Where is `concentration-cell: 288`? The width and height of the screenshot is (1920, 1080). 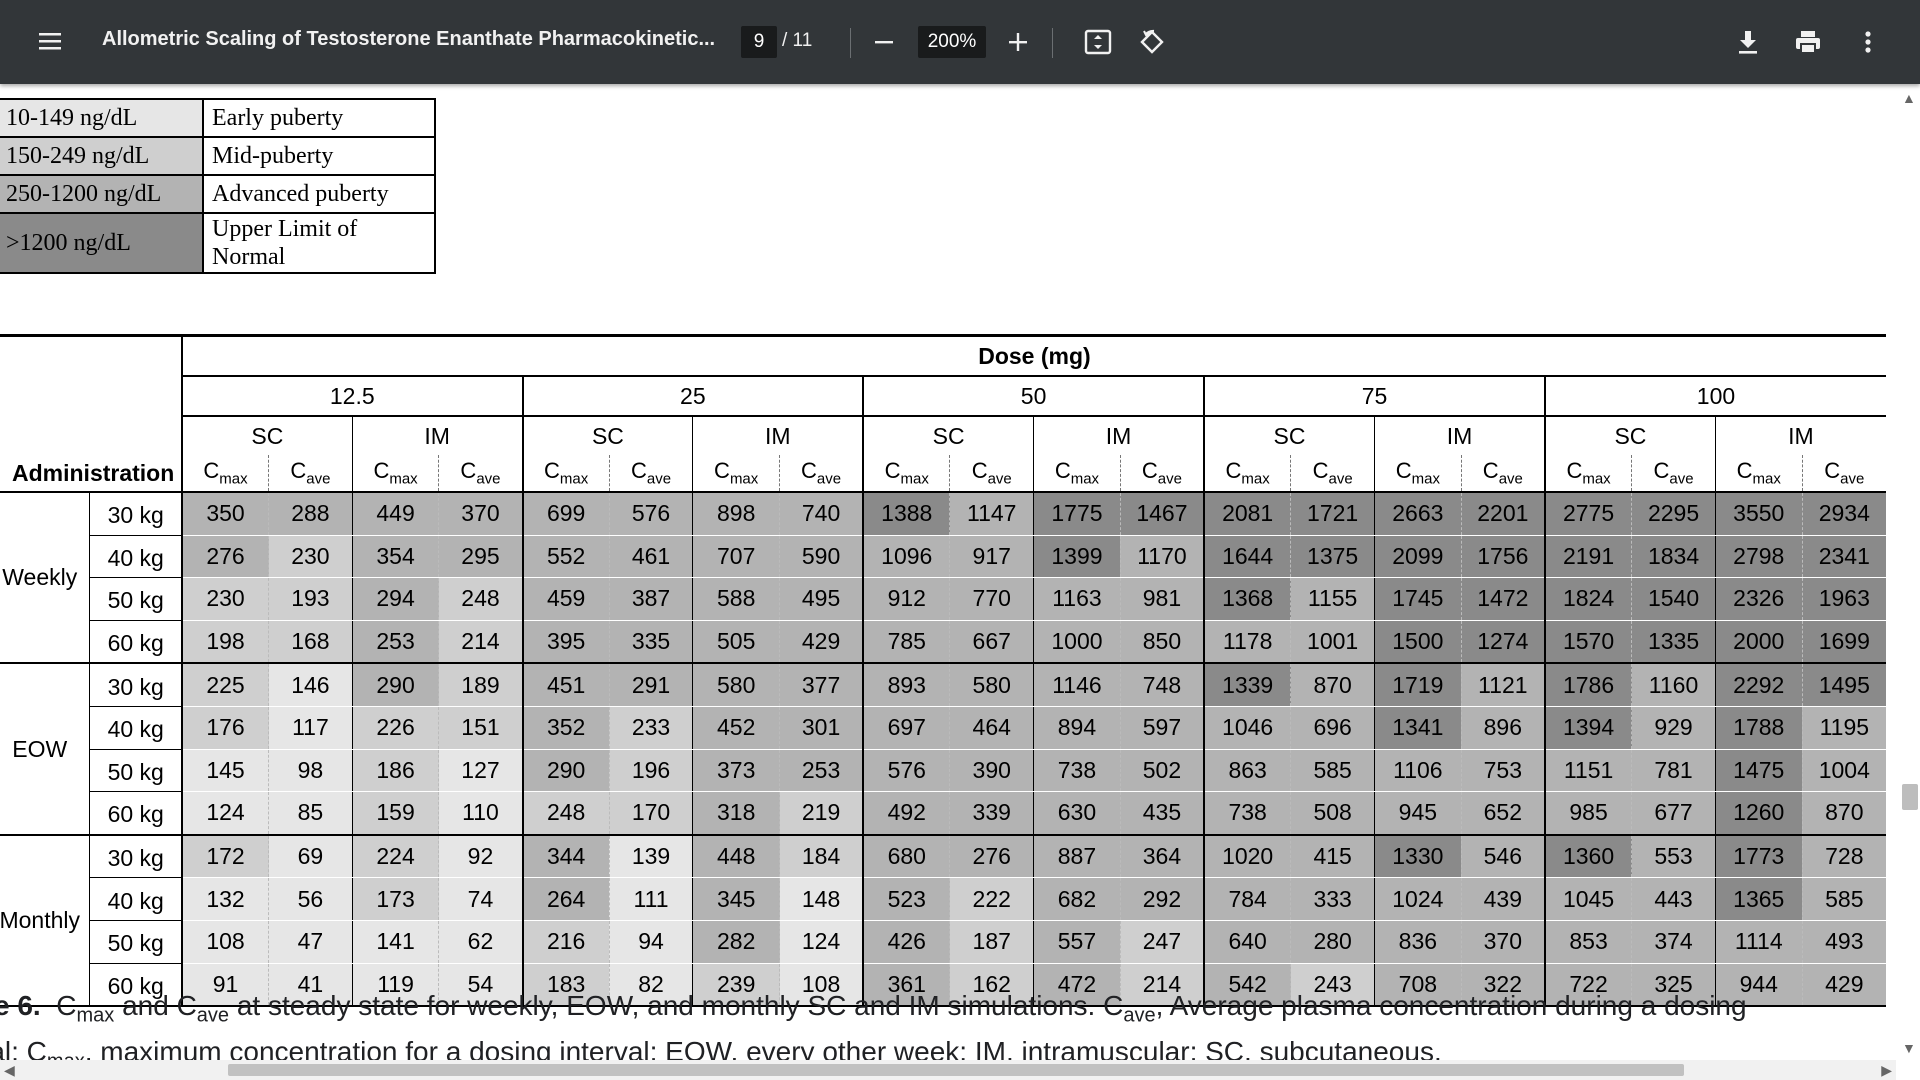 concentration-cell: 288 is located at coordinates (310, 514).